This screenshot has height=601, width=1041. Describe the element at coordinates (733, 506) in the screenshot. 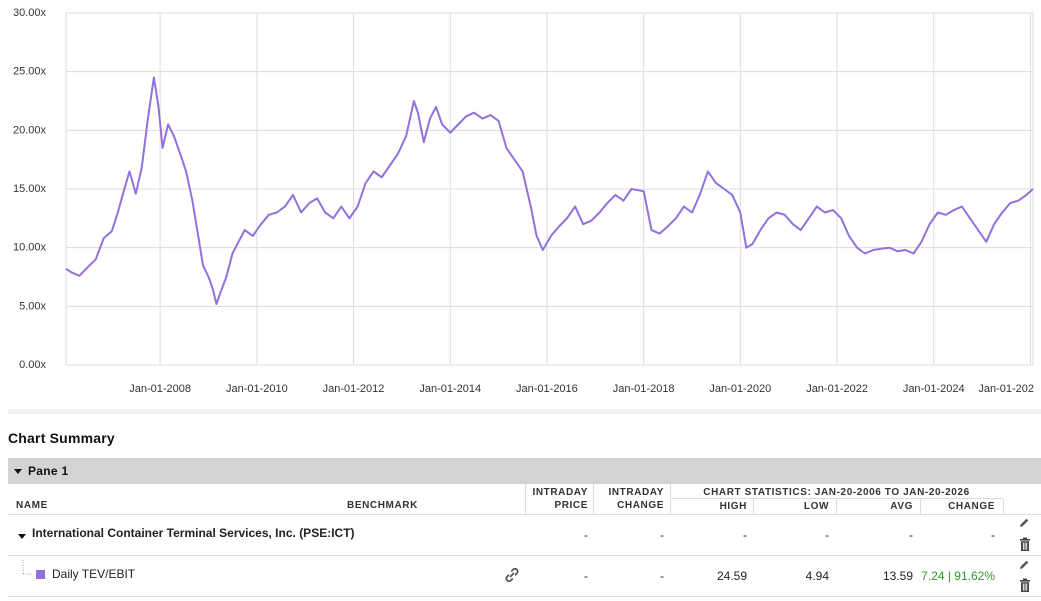

I see `header-high: HIGH` at that location.